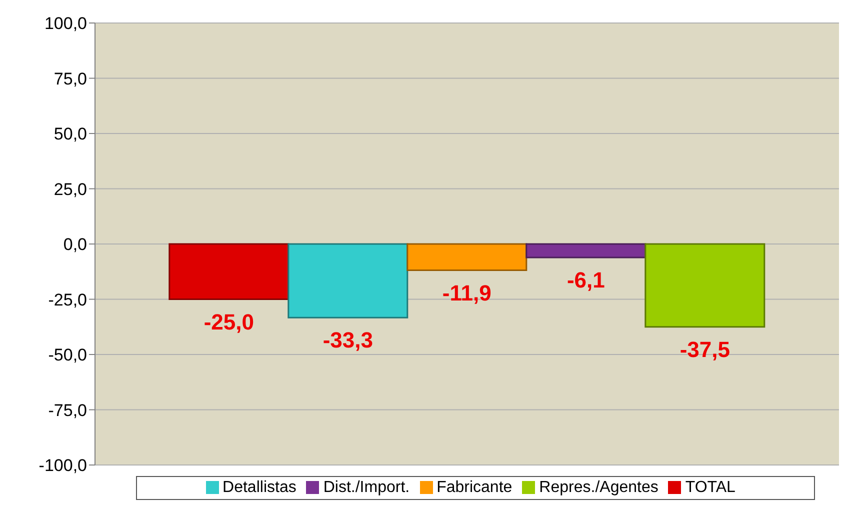 The height and width of the screenshot is (506, 847). Describe the element at coordinates (67, 355) in the screenshot. I see `y-tick-label: -50,0` at that location.